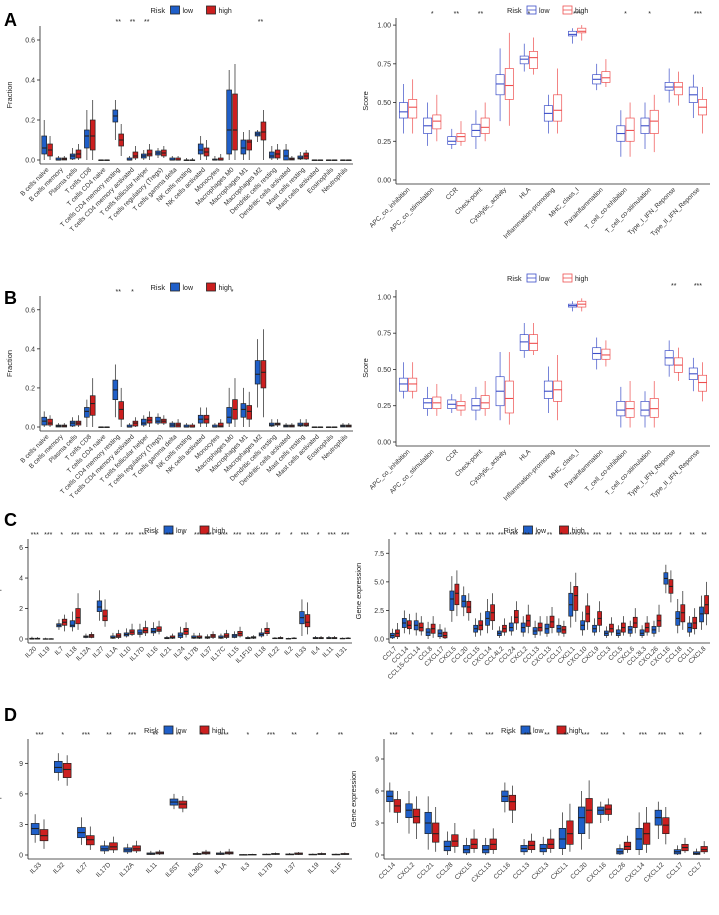  I want to click on x-tick-label: CXCL16, so click(596, 872).